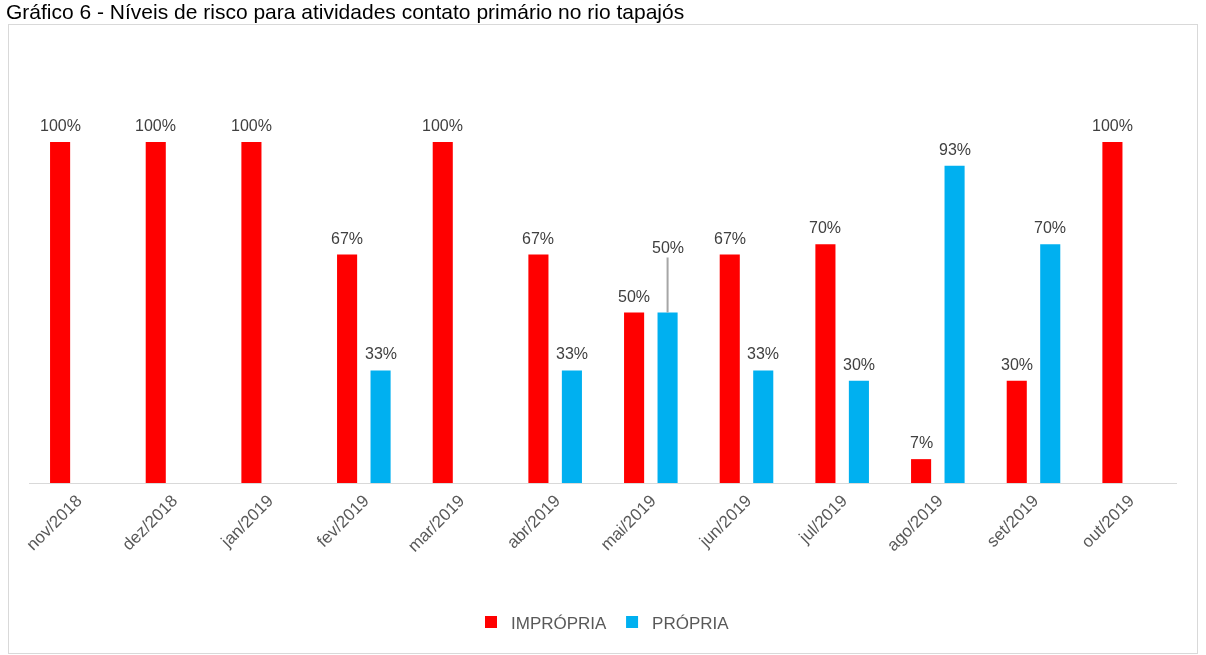  I want to click on legend-label: IMPRÓPRIA, so click(559, 623).